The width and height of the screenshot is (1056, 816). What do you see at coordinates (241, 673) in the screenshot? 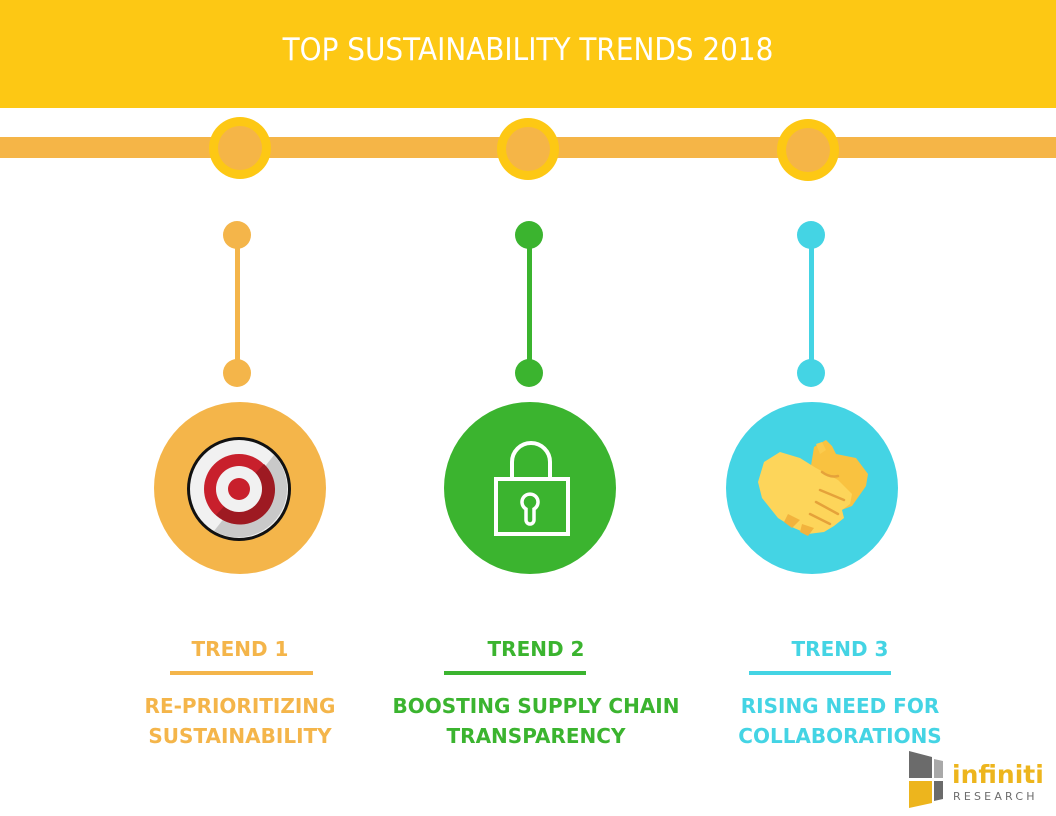
I see `trend-1-underline` at bounding box center [241, 673].